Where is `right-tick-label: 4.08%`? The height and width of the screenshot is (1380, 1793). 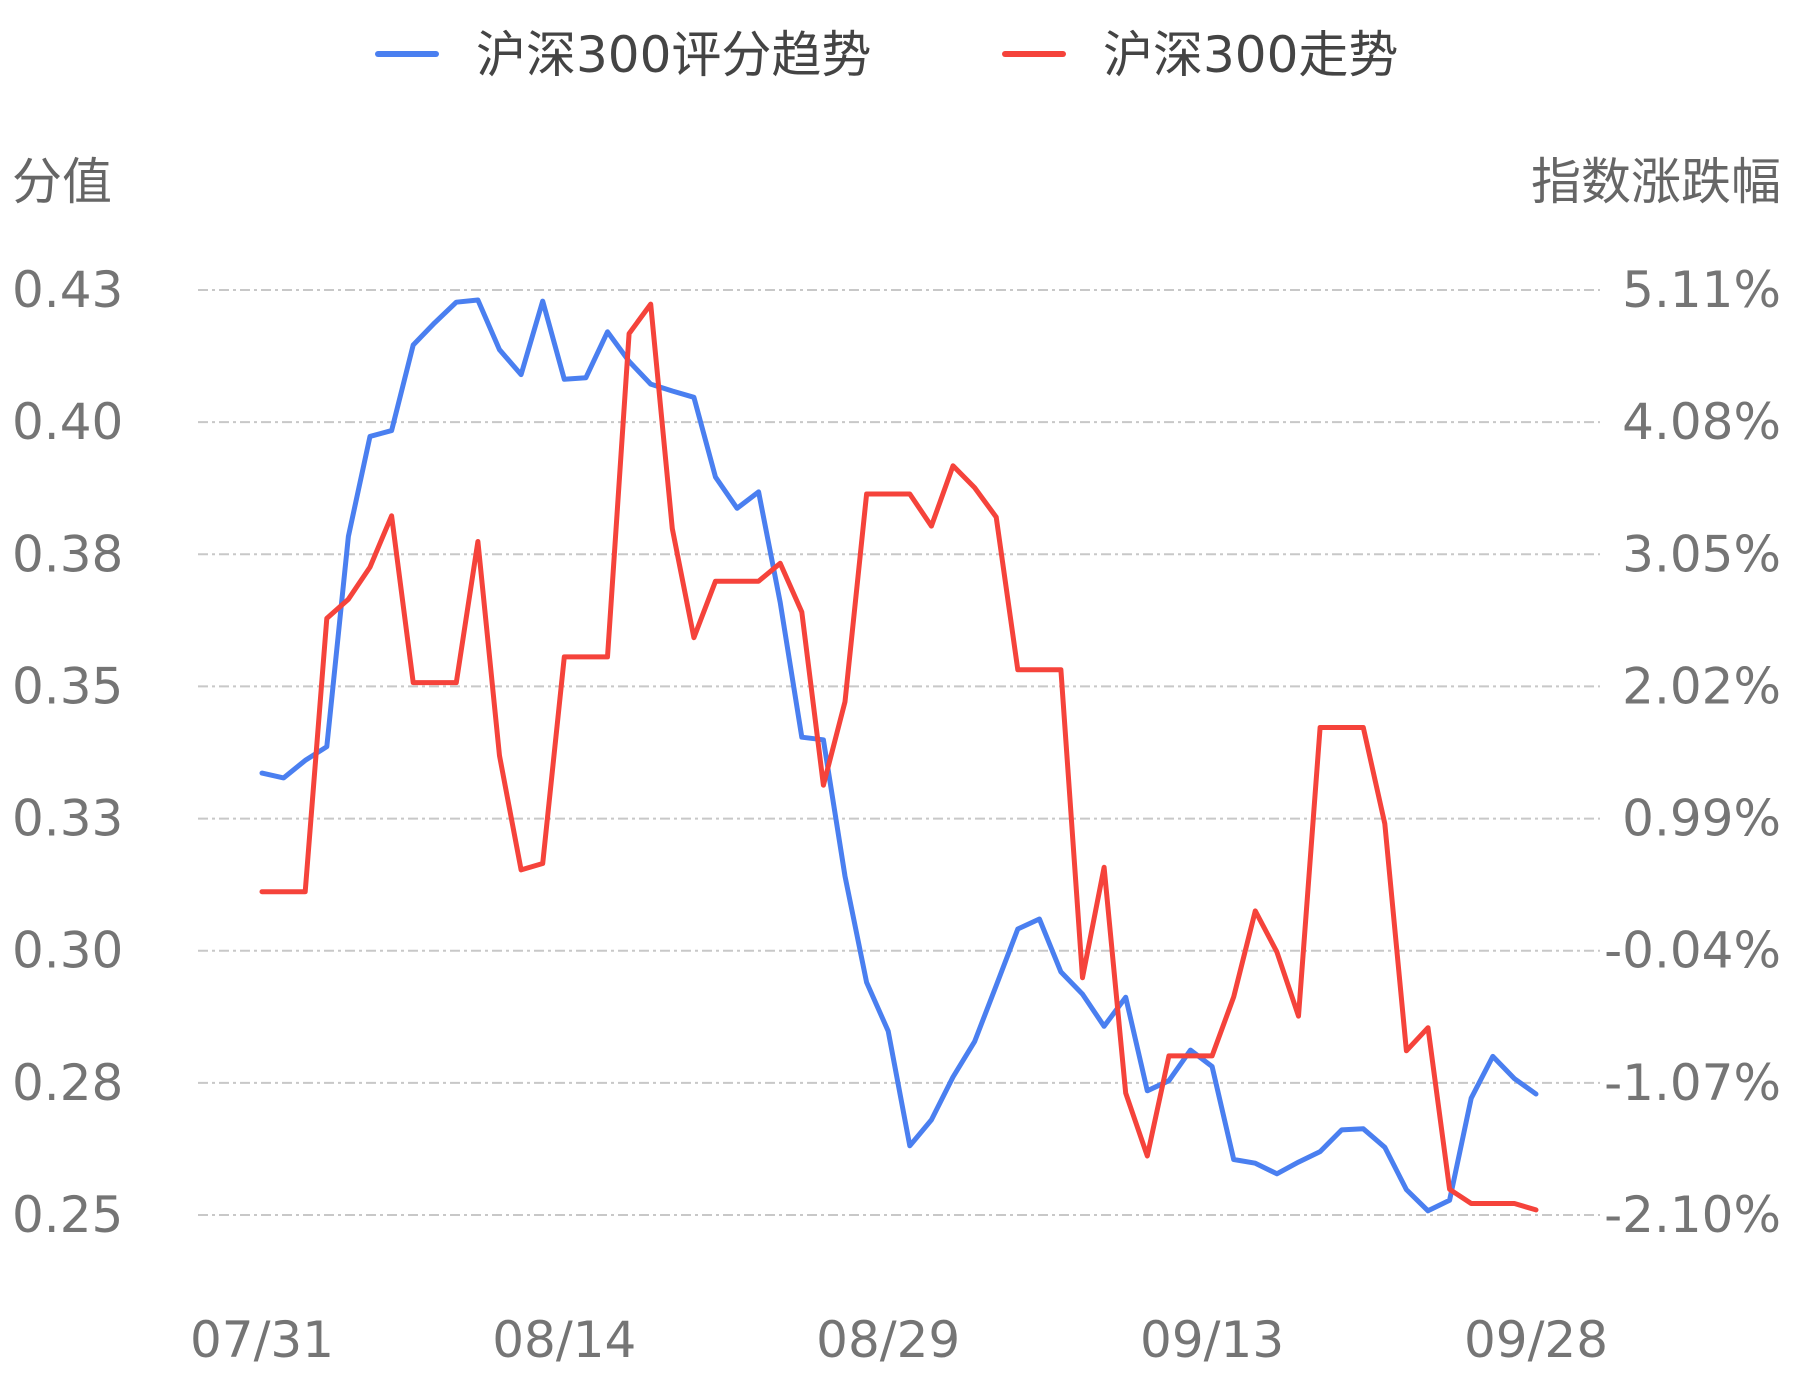
right-tick-label: 4.08% is located at coordinates (1701, 422).